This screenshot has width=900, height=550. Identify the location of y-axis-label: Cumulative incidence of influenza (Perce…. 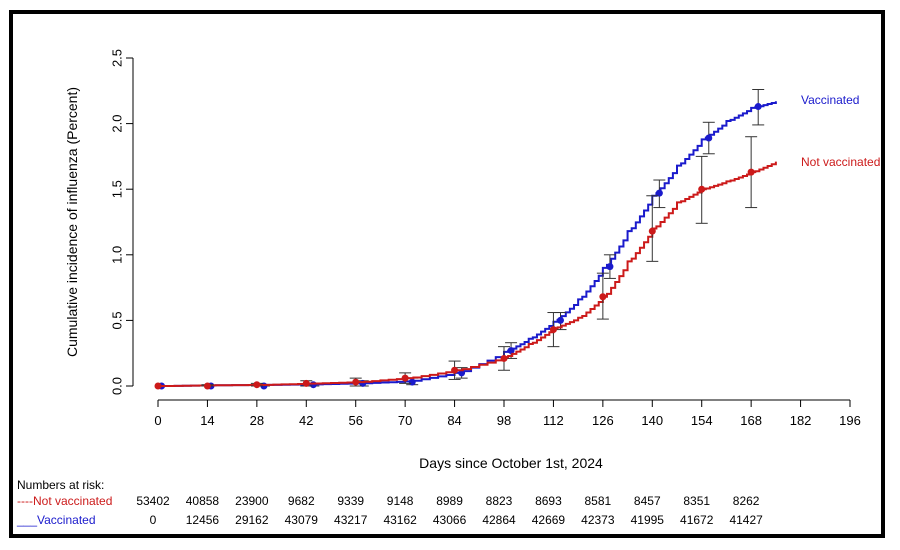
(72, 222).